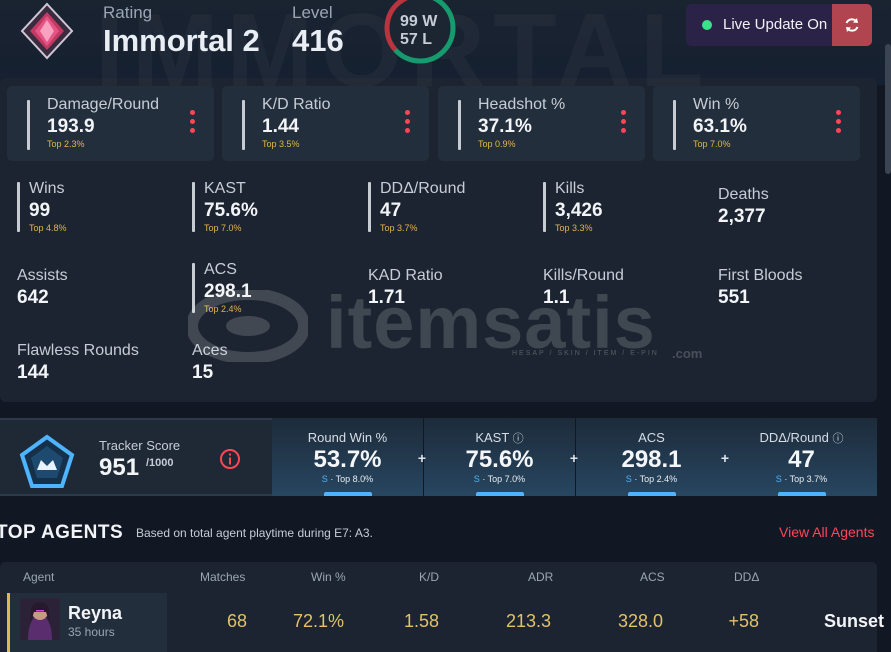  I want to click on tracker-cell-round-win: Round Win % 53.7% S · Top 8.0%, so click(347, 457).